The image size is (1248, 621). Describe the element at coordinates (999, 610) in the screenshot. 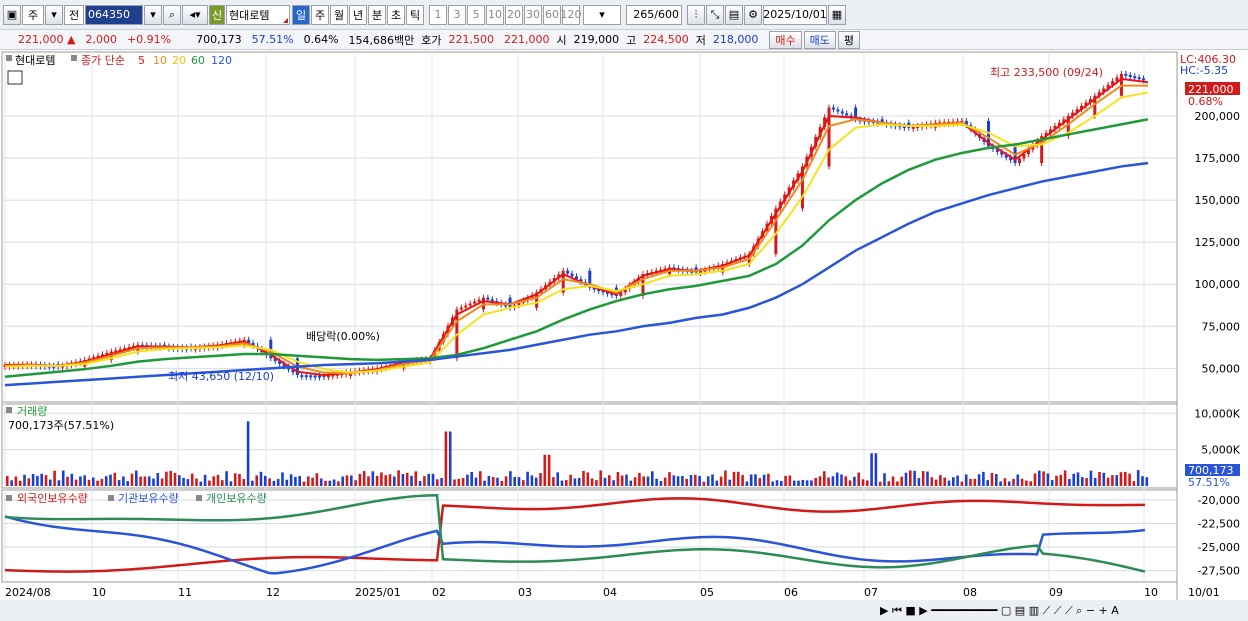

I see `scroll-controls-icon: ▶ ⏮ ■ ▶ ━━━━━━━━━━ ▢ ▤ ▥ ⟋ ⟋ ⟋ ⌕ − + A` at that location.